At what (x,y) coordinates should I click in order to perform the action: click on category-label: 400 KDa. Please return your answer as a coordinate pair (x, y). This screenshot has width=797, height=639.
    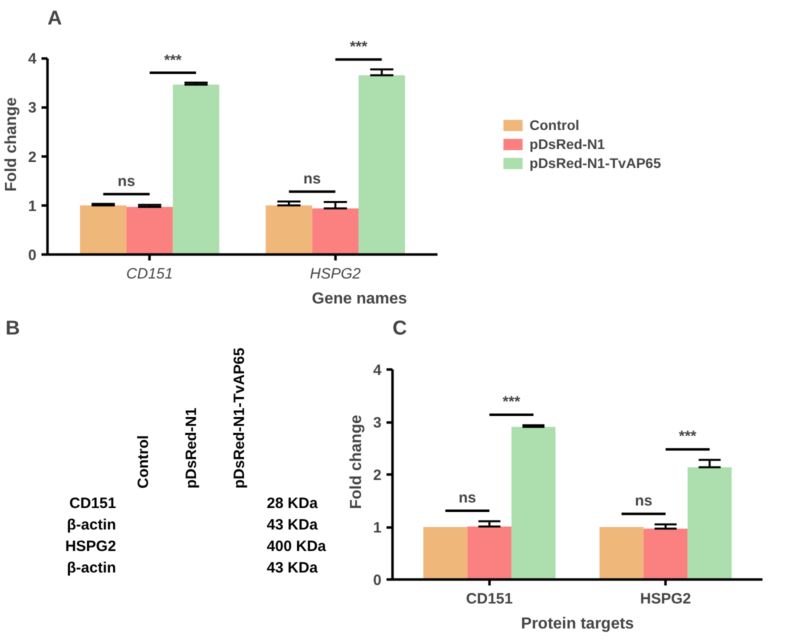
    Looking at the image, I should click on (296, 546).